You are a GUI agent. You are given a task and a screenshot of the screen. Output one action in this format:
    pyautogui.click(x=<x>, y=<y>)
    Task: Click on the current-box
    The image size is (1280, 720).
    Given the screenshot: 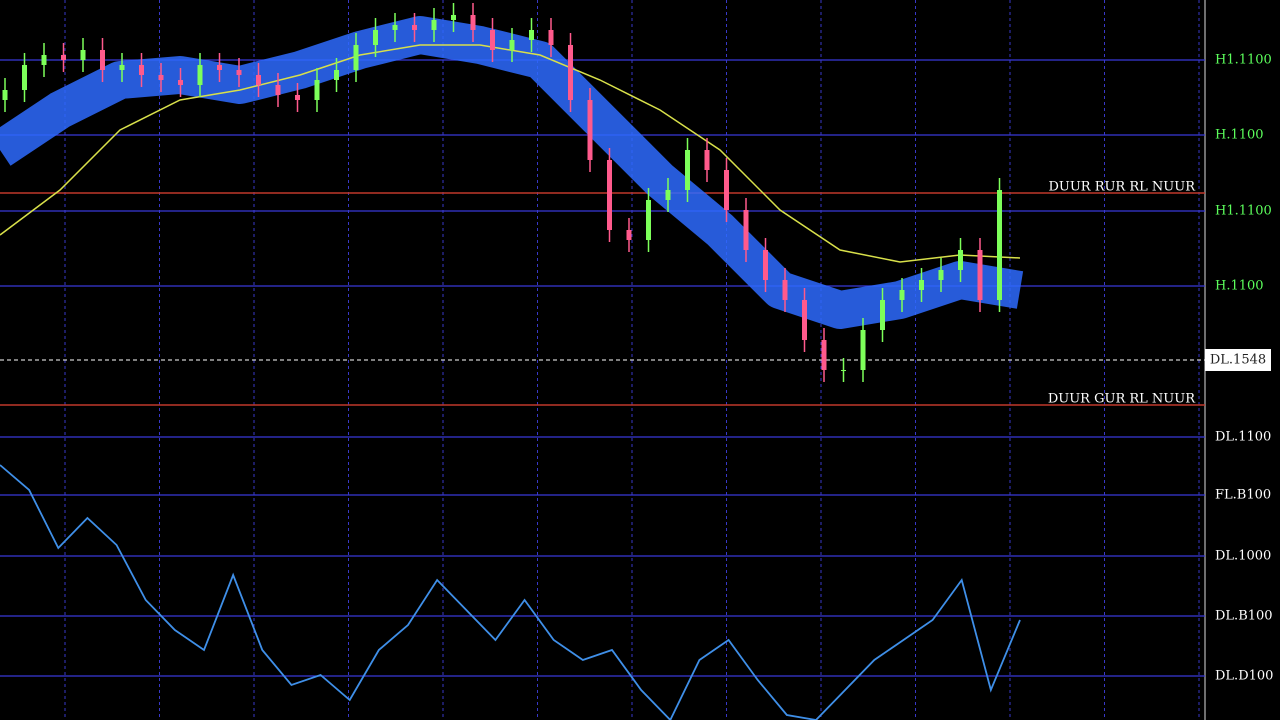 What is the action you would take?
    pyautogui.click(x=1238, y=360)
    